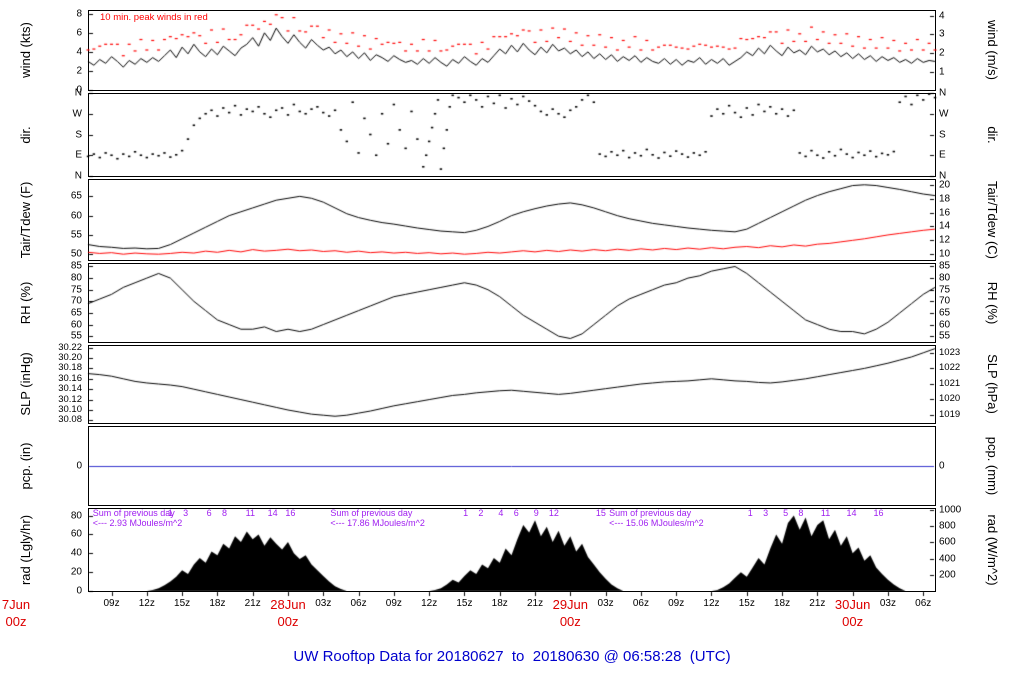  Describe the element at coordinates (70, 388) in the screenshot. I see `slp-ytick-left: 30.14` at that location.